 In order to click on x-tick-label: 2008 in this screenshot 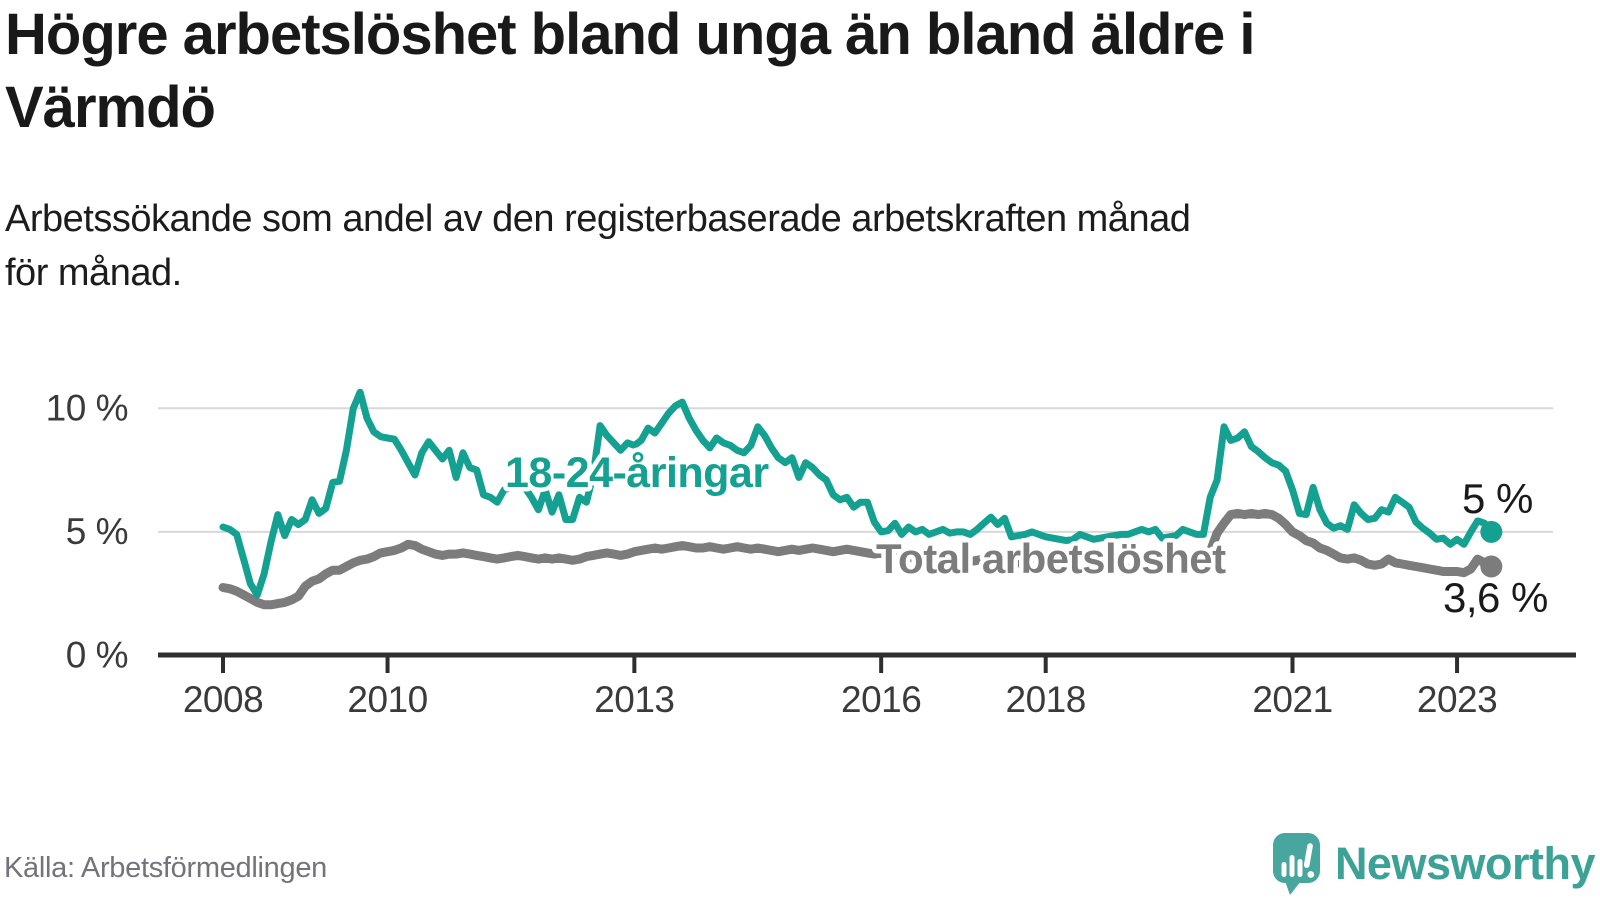, I will do `click(223, 699)`.